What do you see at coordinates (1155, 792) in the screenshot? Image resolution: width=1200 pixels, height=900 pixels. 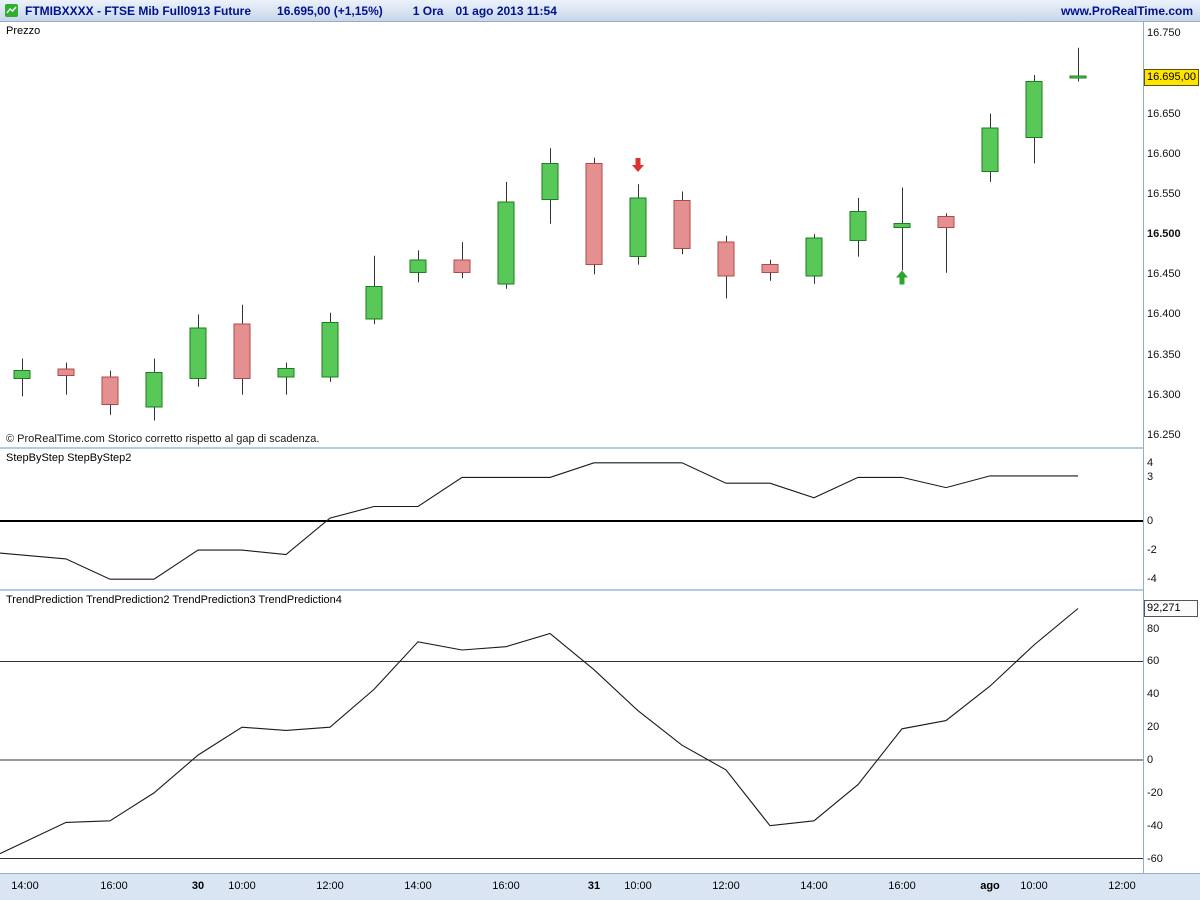 I see `axis-tick-label: -20` at bounding box center [1155, 792].